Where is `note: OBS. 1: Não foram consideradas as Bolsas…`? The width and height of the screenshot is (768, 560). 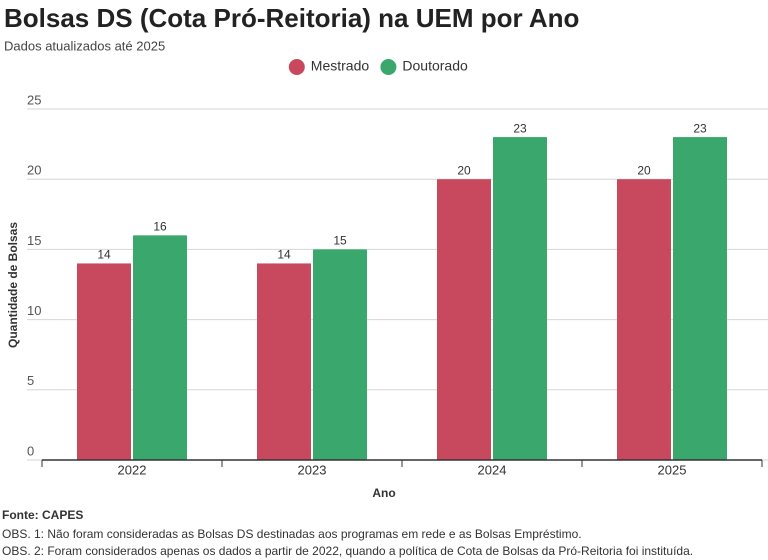 note: OBS. 1: Não foram consideradas as Bolsas… is located at coordinates (292, 534).